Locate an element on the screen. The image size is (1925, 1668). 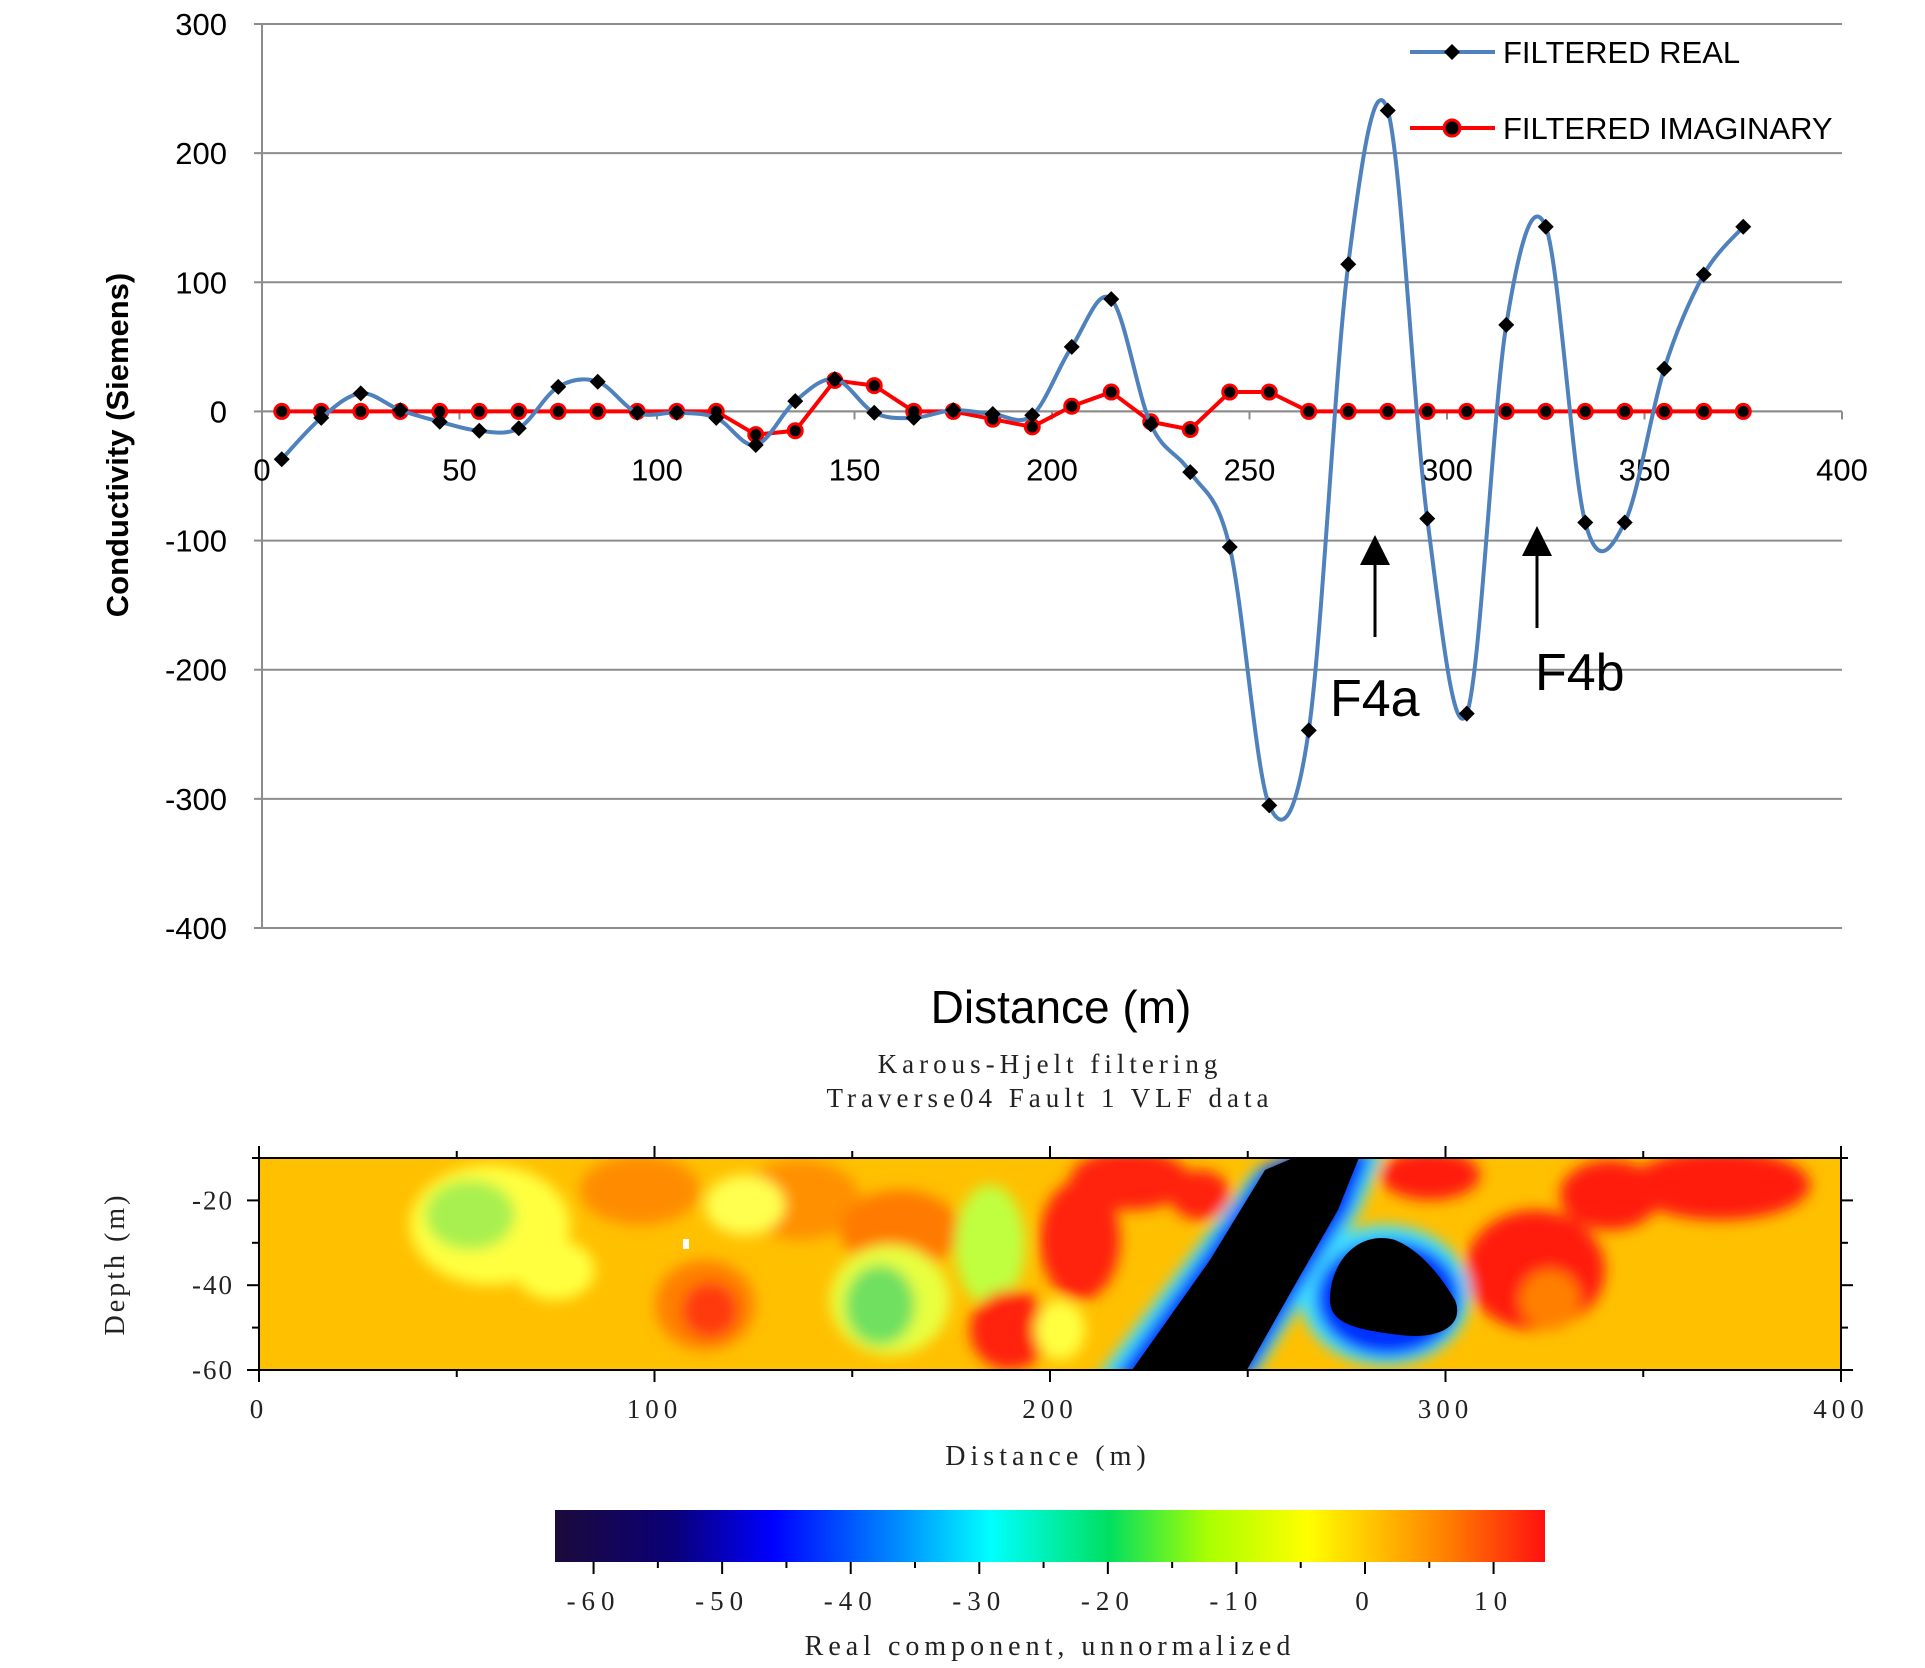
x-tick-labels: 0 50 100 150 200 250 300 350 400 is located at coordinates (1060, 469).